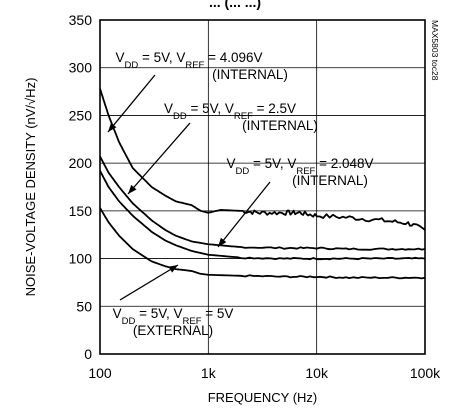 This screenshot has width=450, height=409. I want to click on series-annotation-line1: VDD = 5V, VREF = 5V, so click(173, 316).